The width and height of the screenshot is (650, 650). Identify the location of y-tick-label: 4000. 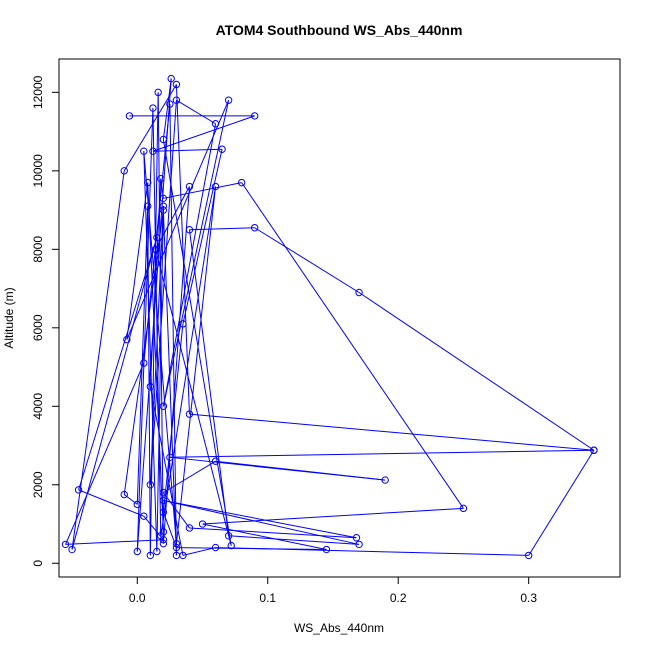
(38, 406).